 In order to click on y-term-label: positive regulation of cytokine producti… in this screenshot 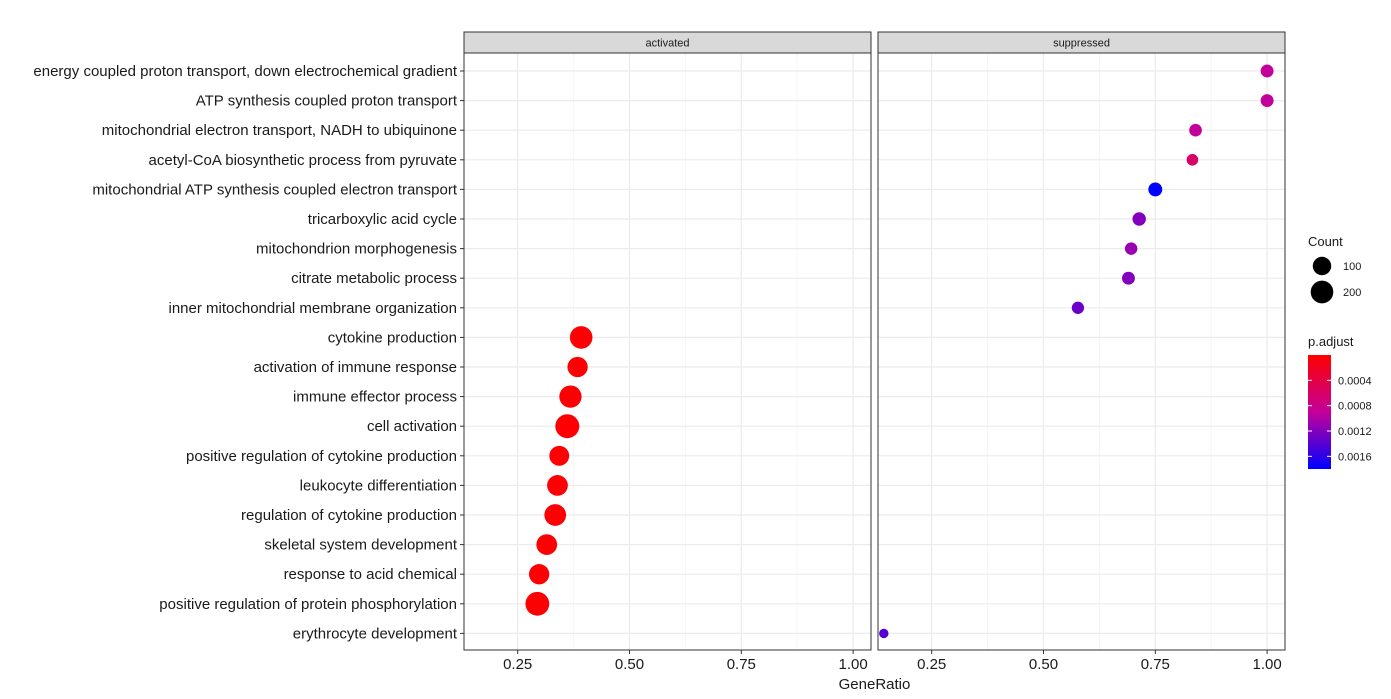, I will do `click(321, 456)`.